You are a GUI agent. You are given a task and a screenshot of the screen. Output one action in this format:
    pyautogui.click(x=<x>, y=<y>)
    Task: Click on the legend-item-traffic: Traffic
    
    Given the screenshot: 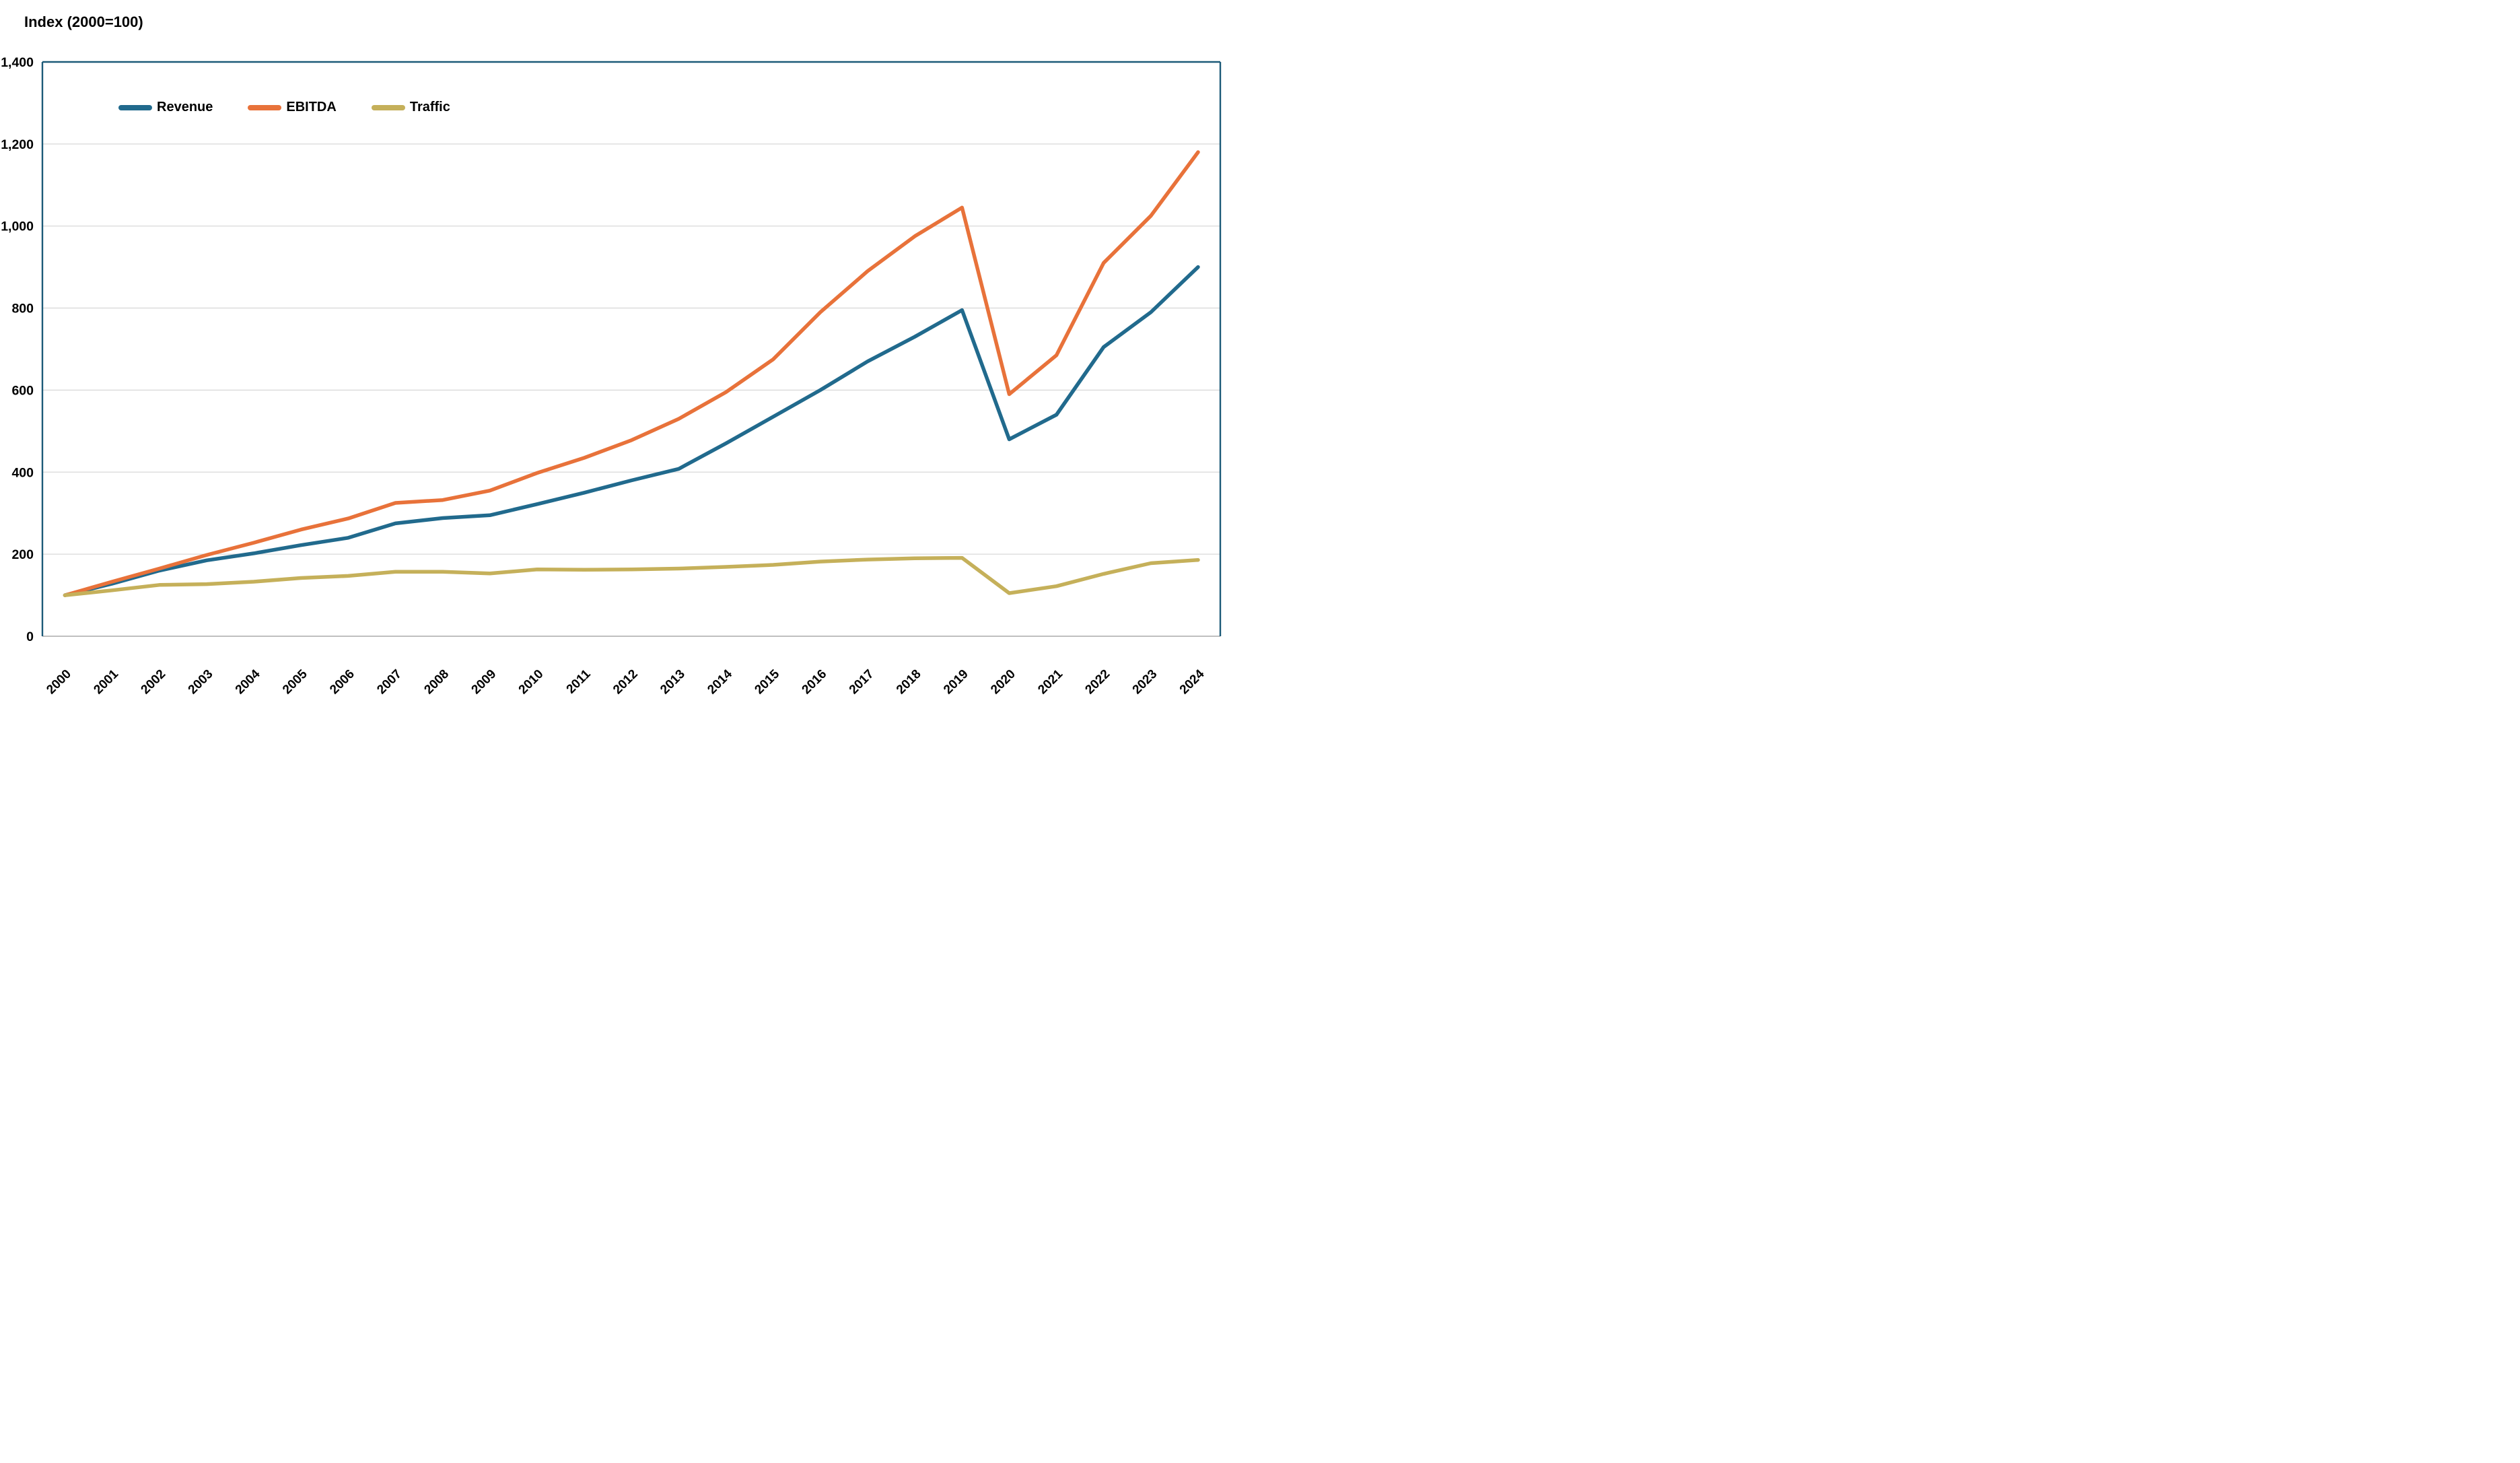 What is the action you would take?
    pyautogui.click(x=411, y=107)
    